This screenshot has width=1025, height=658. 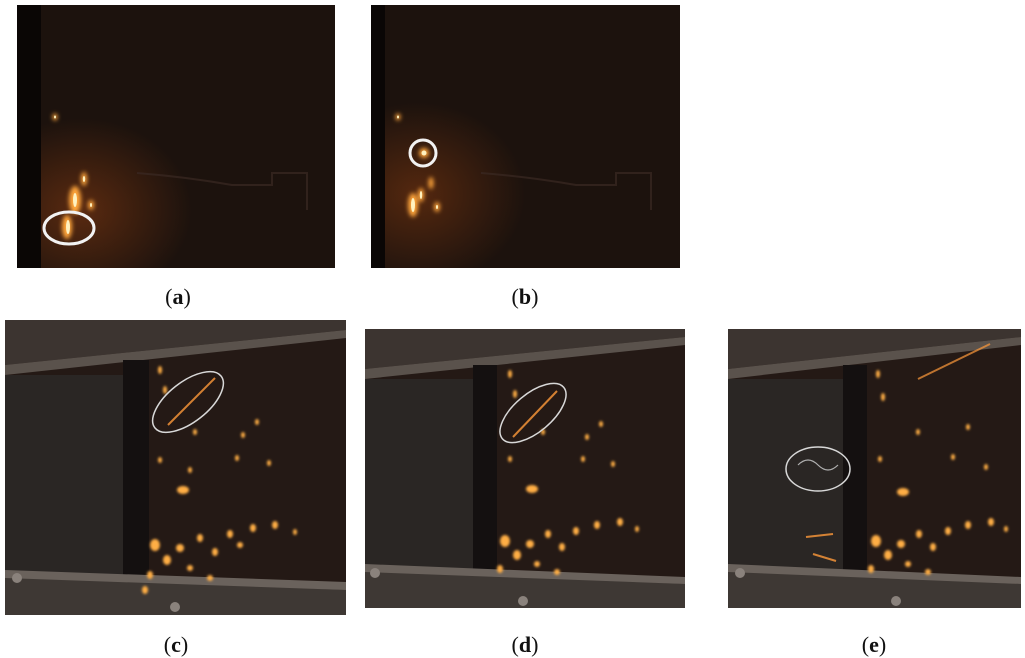 I want to click on photo-panel-b, so click(x=525, y=136).